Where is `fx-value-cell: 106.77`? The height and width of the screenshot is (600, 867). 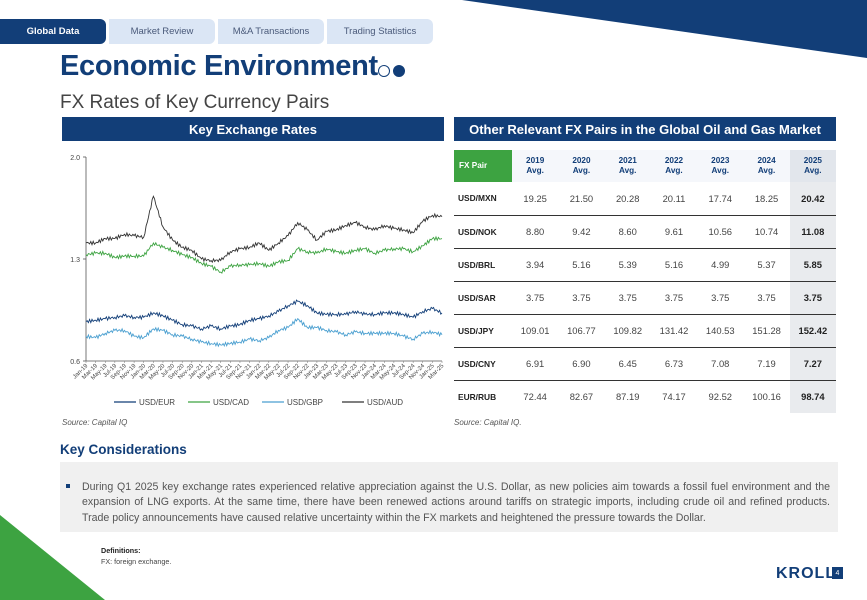 fx-value-cell: 106.77 is located at coordinates (581, 331).